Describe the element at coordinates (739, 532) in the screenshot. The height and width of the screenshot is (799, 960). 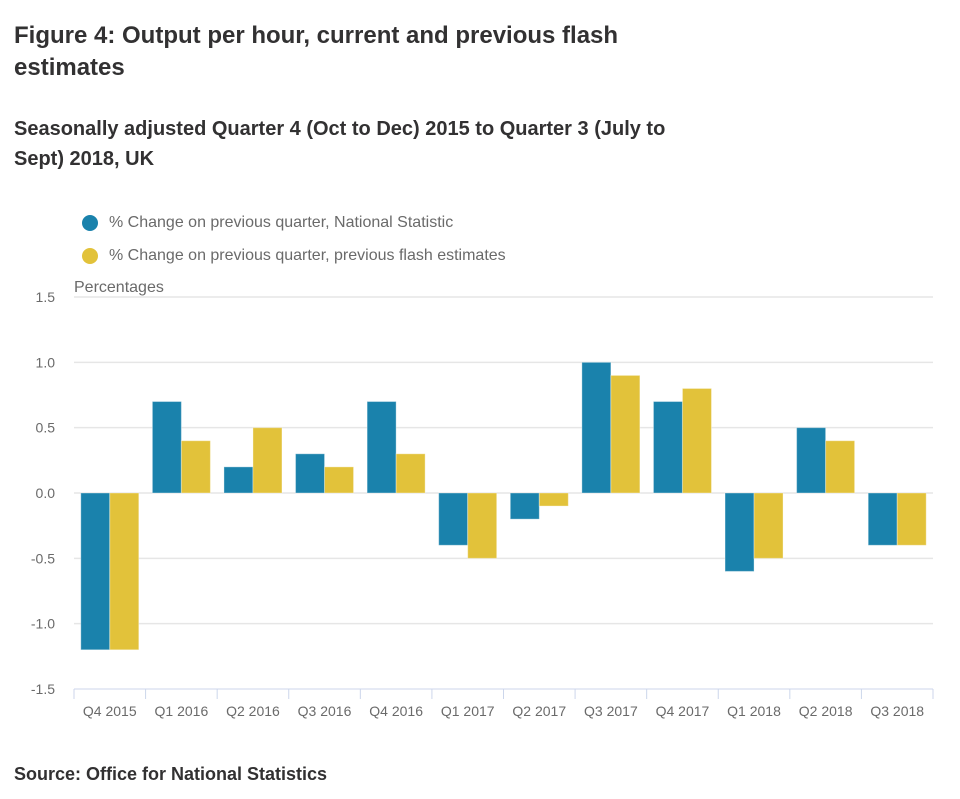
I see `bar-national-statistic-q1-2018` at that location.